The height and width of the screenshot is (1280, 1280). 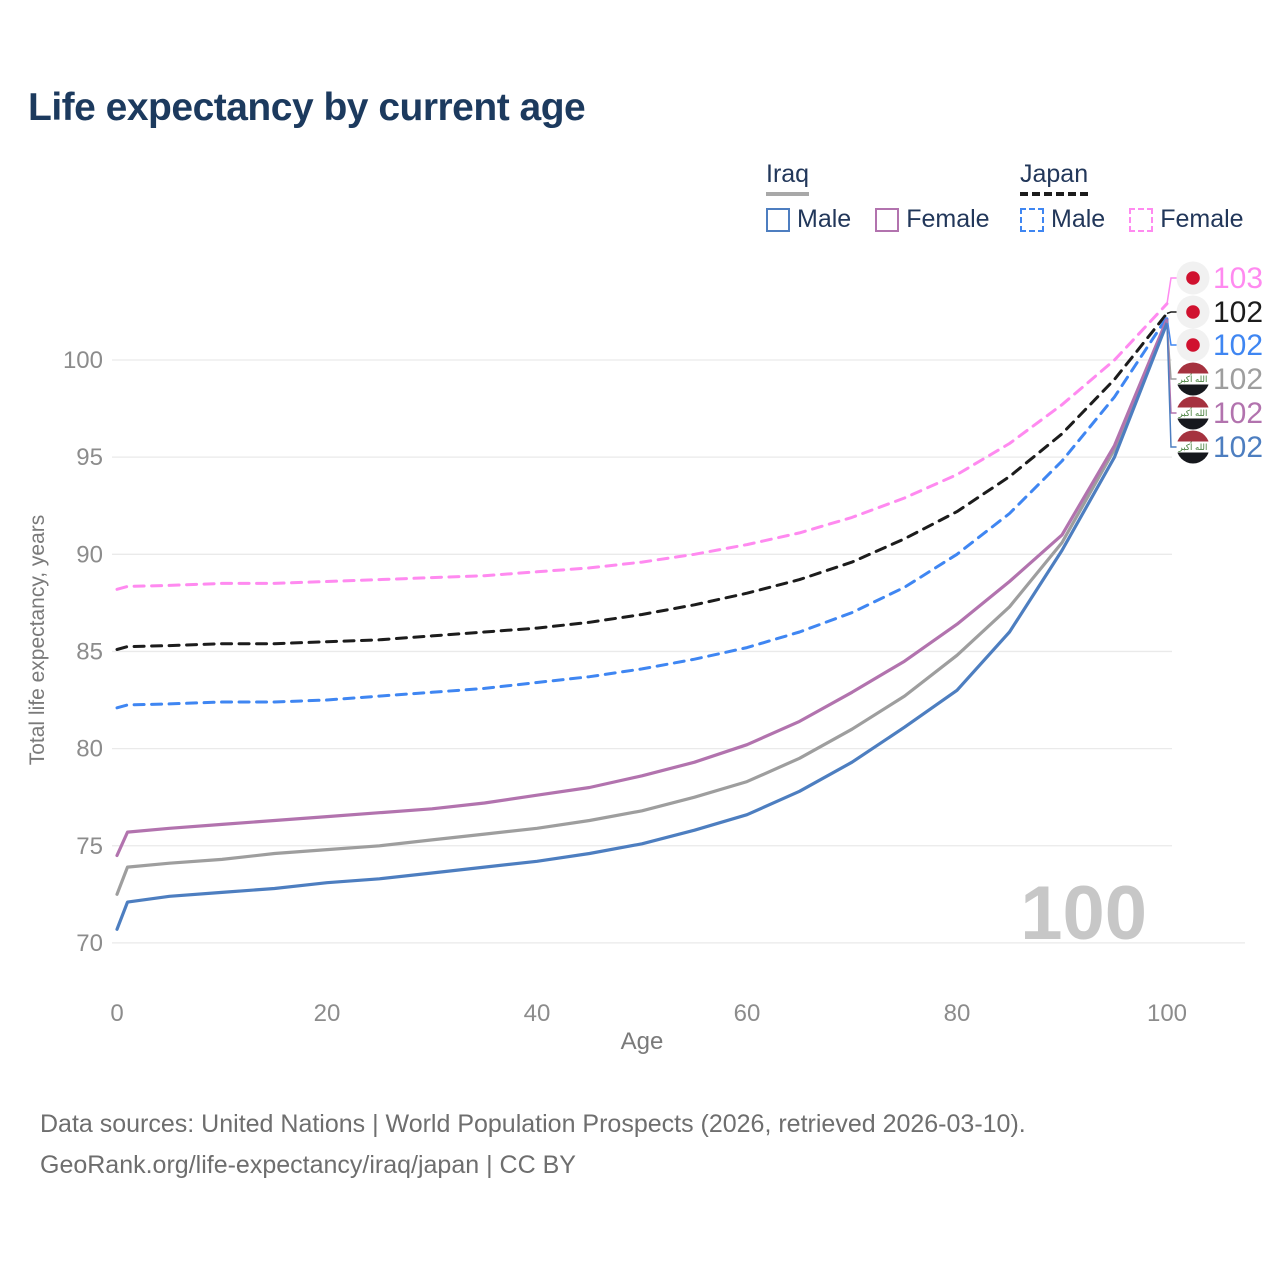 What do you see at coordinates (948, 219) in the screenshot?
I see `legend-label-iraq-female: Female` at bounding box center [948, 219].